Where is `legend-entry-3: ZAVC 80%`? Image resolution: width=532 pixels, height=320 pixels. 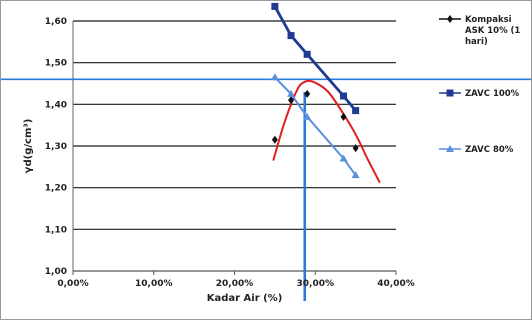 legend-entry-3: ZAVC 80% is located at coordinates (476, 150).